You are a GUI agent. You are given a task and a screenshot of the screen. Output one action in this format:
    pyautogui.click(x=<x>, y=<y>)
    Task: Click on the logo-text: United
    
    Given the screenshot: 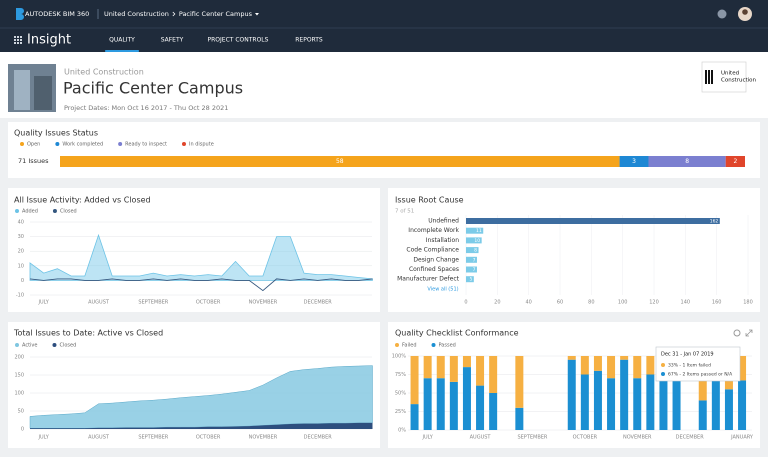 What is the action you would take?
    pyautogui.click(x=730, y=74)
    